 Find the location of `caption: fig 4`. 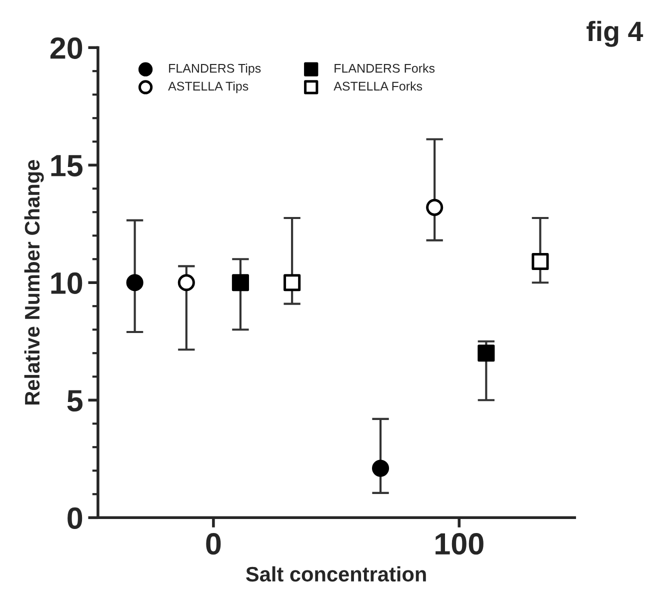

caption: fig 4 is located at coordinates (615, 33).